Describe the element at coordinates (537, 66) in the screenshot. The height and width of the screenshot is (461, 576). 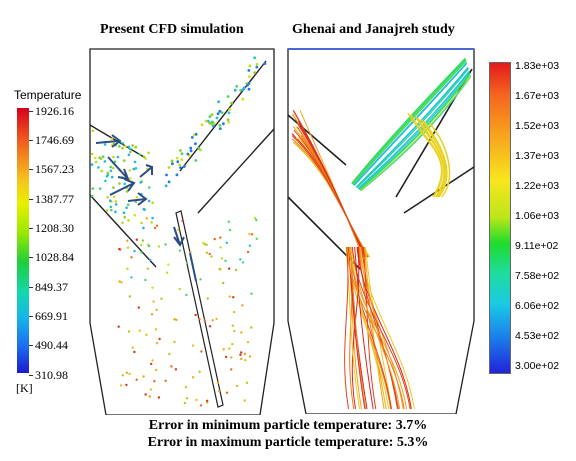
I see `right-tick: 1.83e+03` at that location.